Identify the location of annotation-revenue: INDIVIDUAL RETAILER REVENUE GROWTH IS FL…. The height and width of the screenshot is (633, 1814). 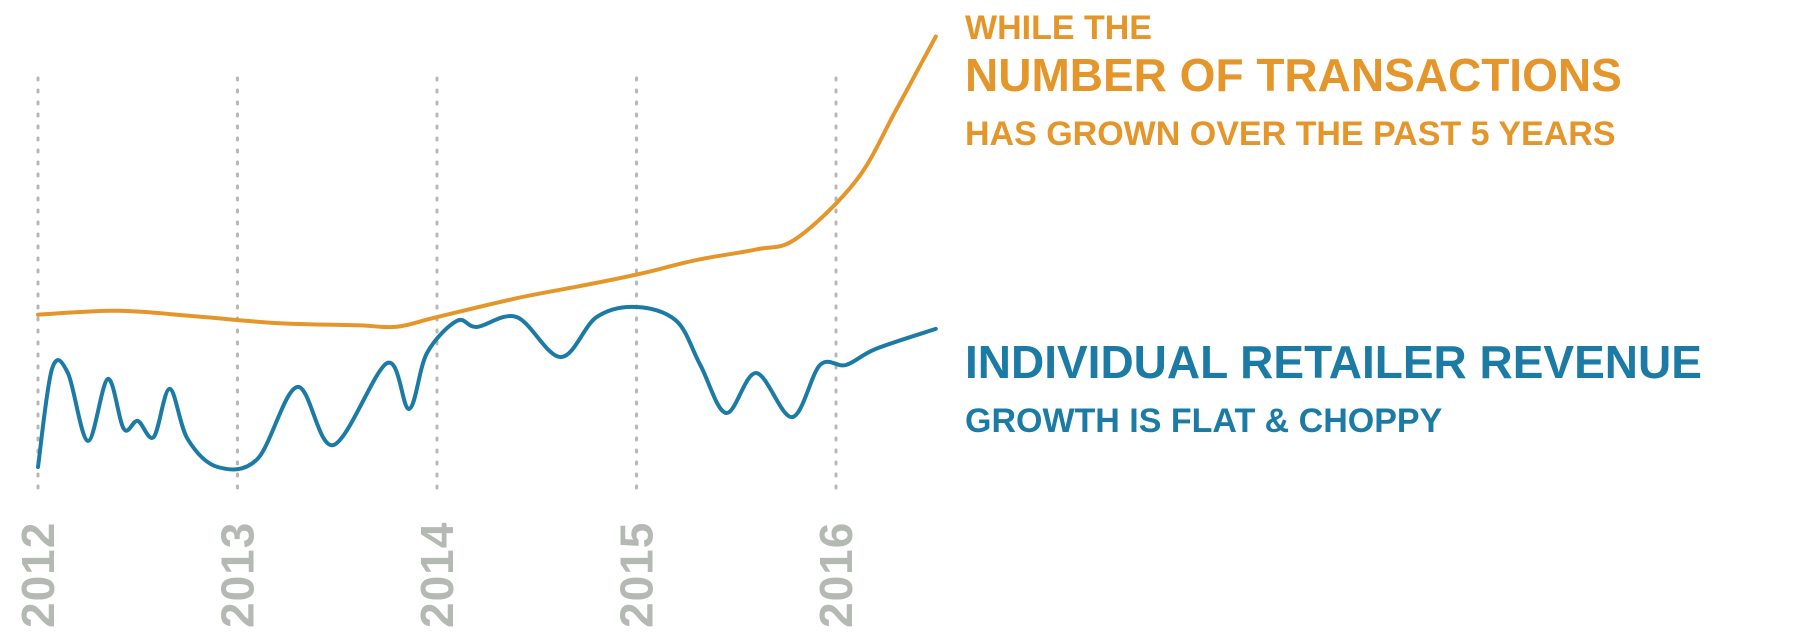
(1333, 388).